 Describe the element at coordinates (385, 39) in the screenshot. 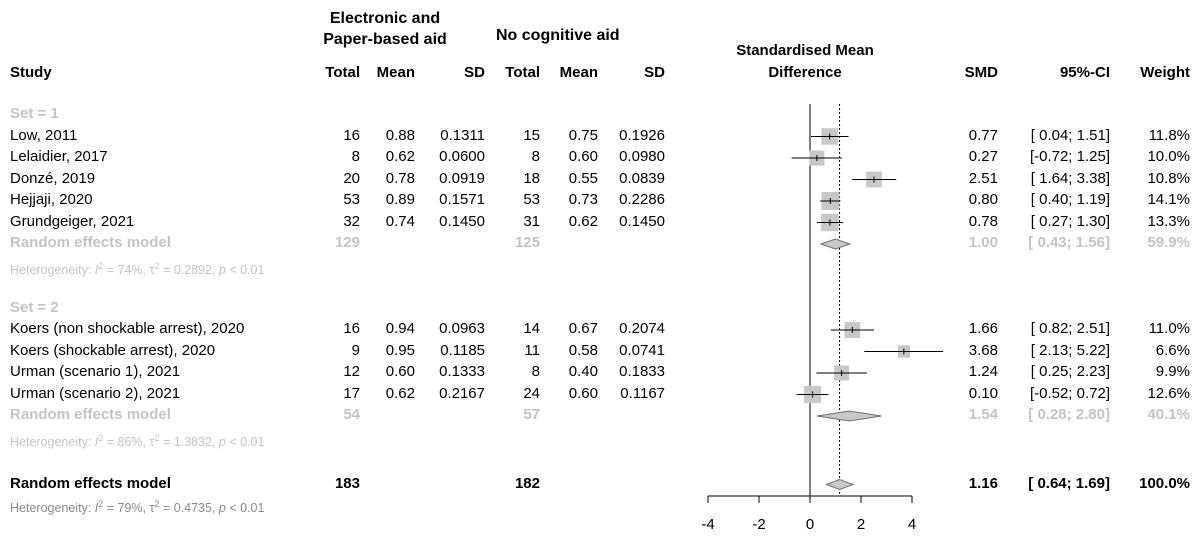

I see `group1-header-line2: Paper-based aid` at that location.